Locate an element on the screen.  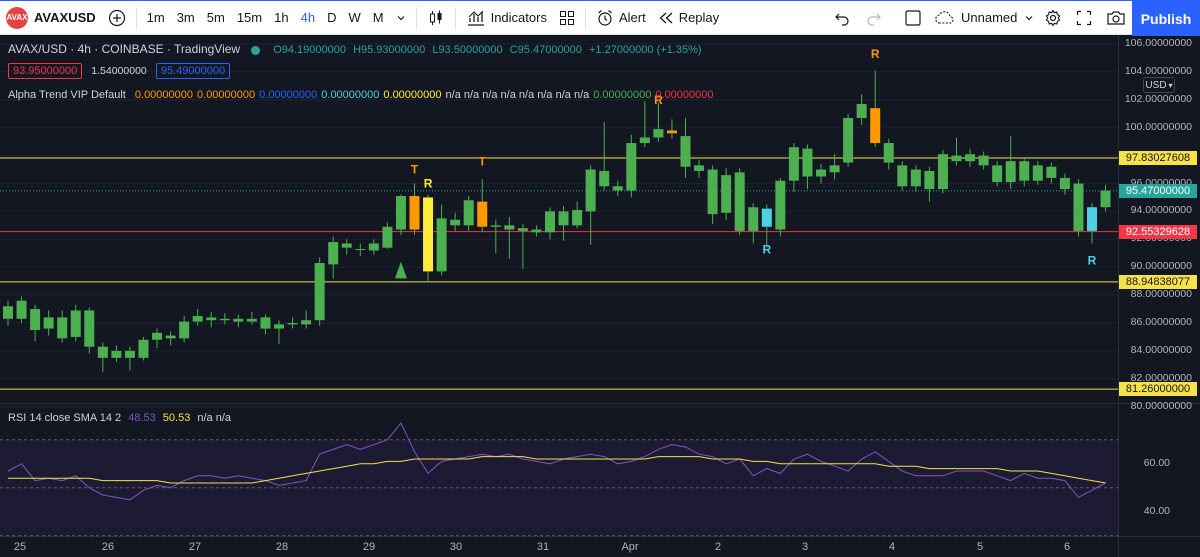
rsi-axis-label: 40.00 is located at coordinates (1156, 510).